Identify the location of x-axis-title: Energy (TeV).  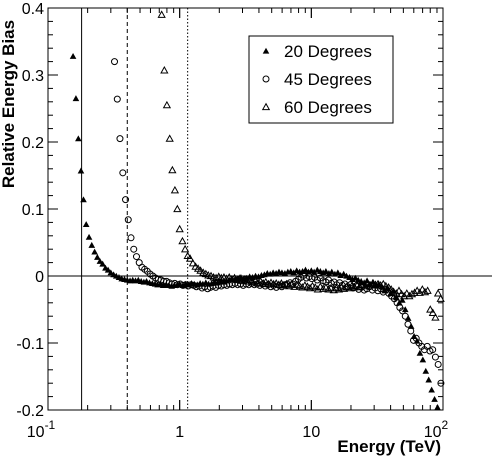
(389, 446).